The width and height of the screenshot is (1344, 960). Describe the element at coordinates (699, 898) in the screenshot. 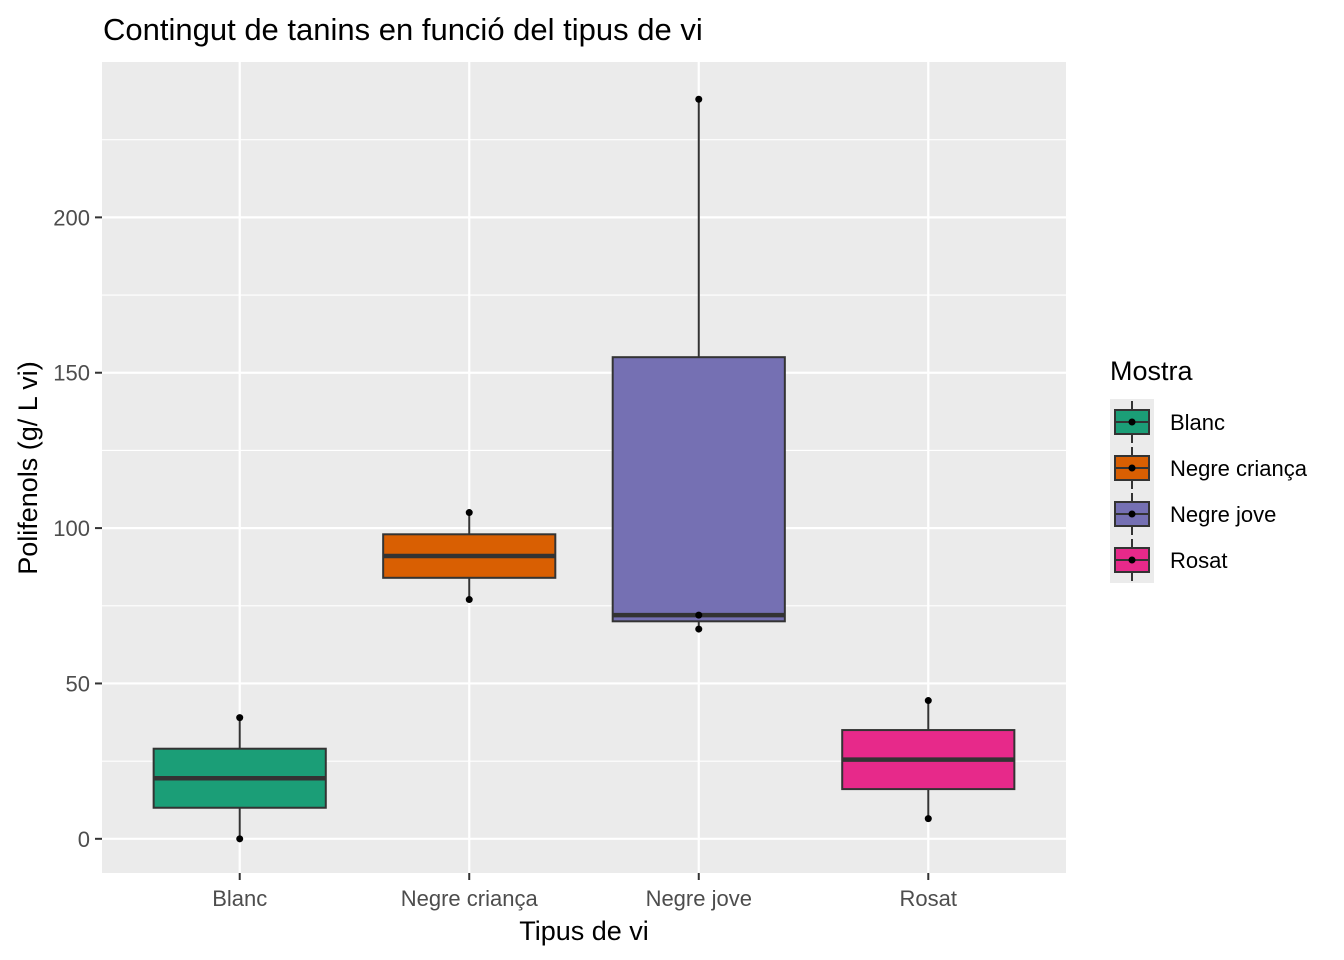

I see `x-tick-label: Negre jove` at that location.